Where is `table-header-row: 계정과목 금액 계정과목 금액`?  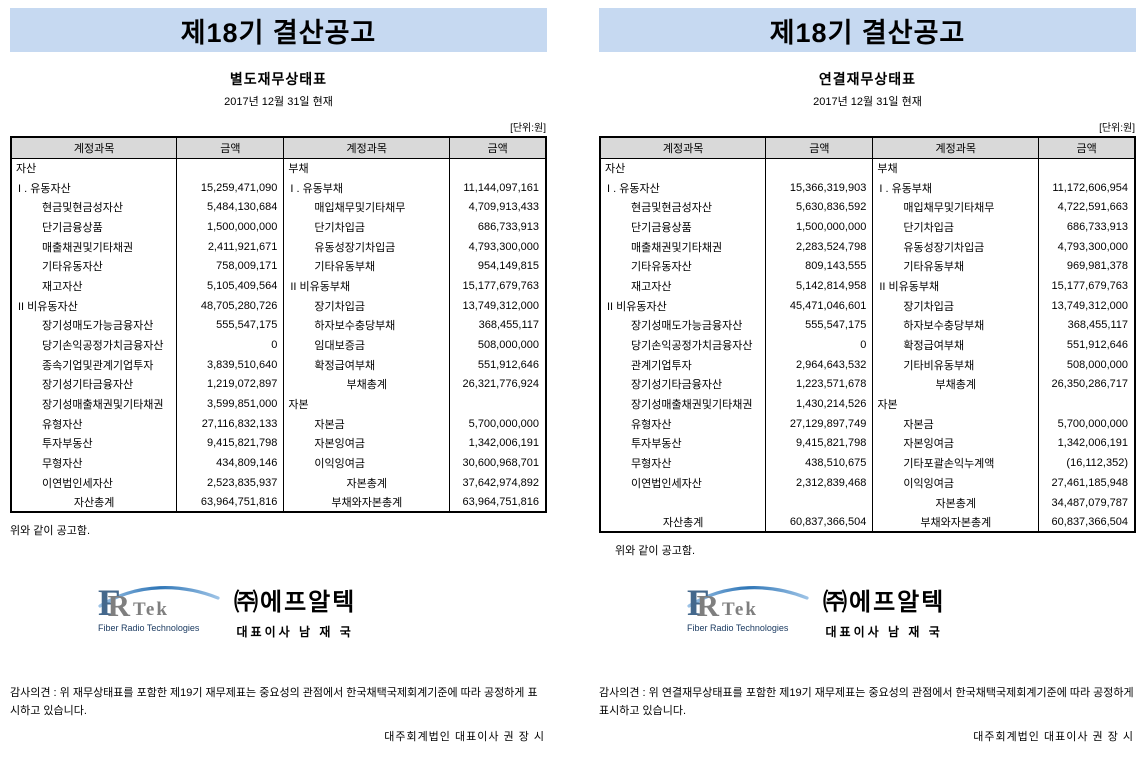
table-header-row: 계정과목 금액 계정과목 금액 is located at coordinates (278, 147).